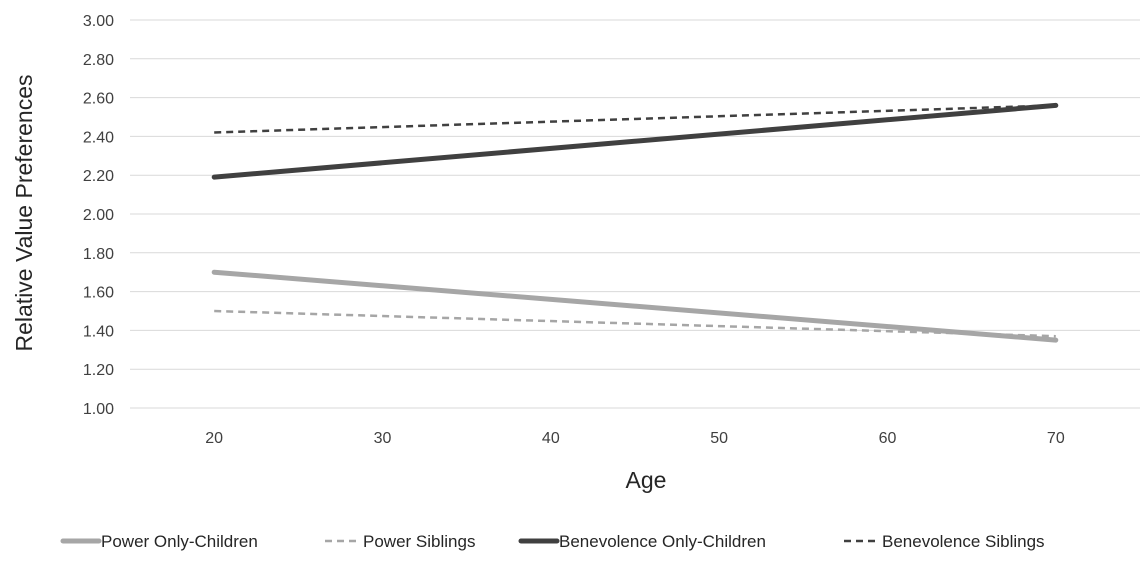 The image size is (1142, 563). Describe the element at coordinates (963, 541) in the screenshot. I see `legend-label: Benevolence Siblings` at that location.